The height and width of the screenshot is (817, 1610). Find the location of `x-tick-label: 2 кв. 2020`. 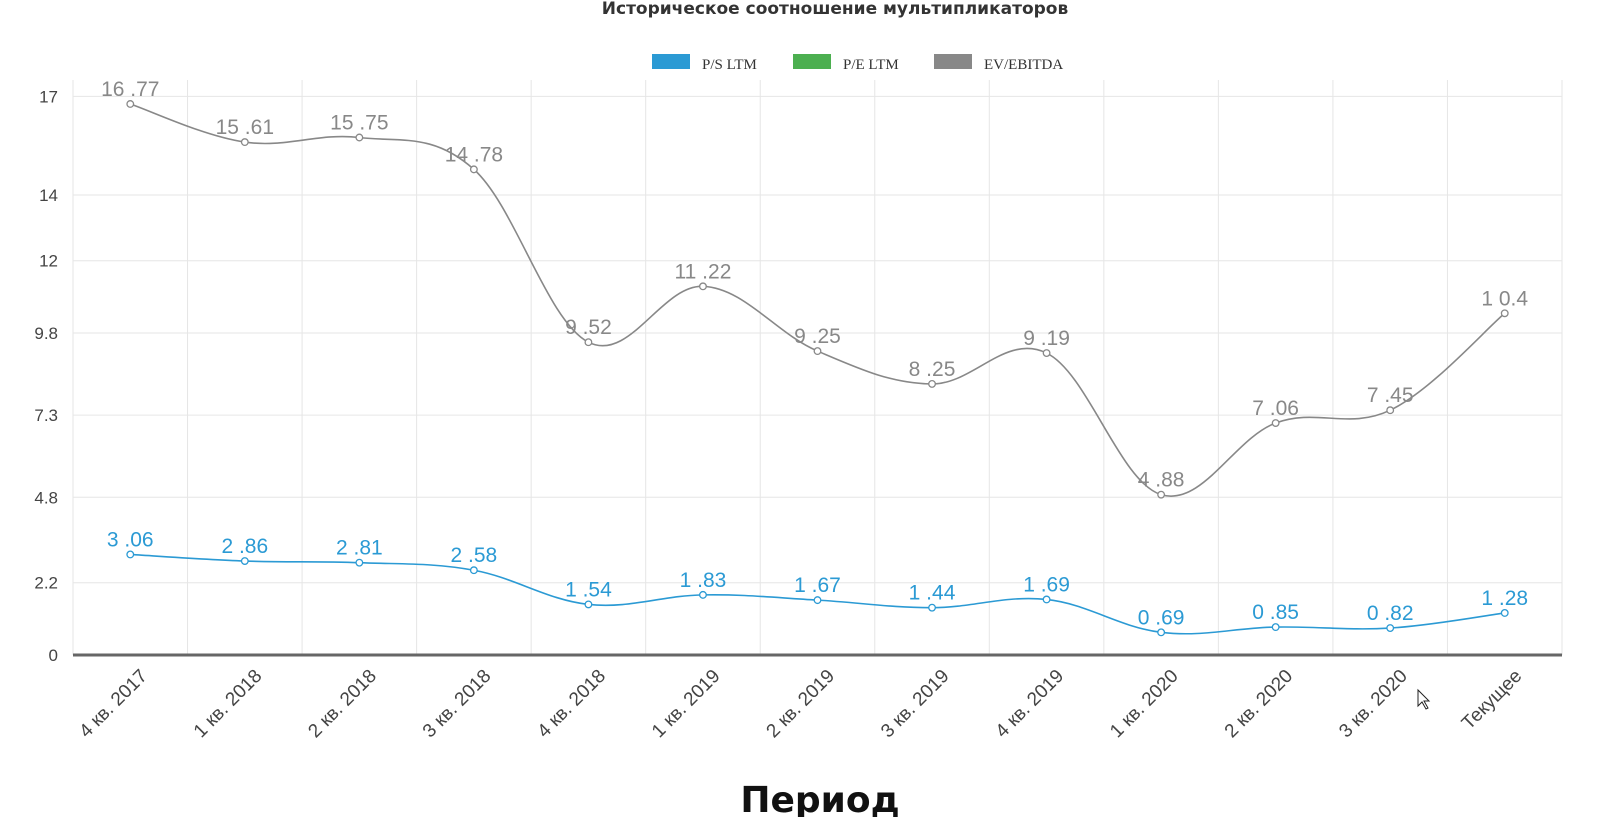

x-tick-label: 2 кв. 2020 is located at coordinates (1259, 704).